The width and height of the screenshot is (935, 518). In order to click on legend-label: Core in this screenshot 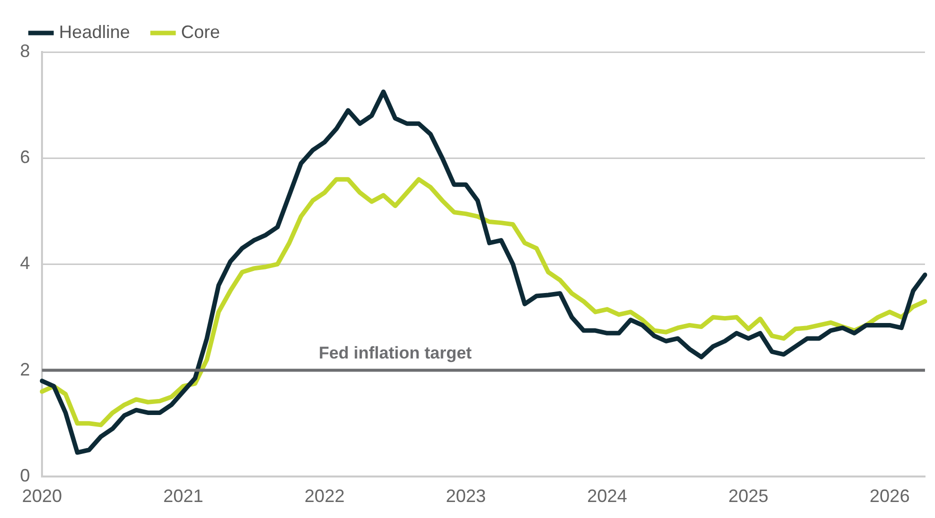, I will do `click(200, 32)`.